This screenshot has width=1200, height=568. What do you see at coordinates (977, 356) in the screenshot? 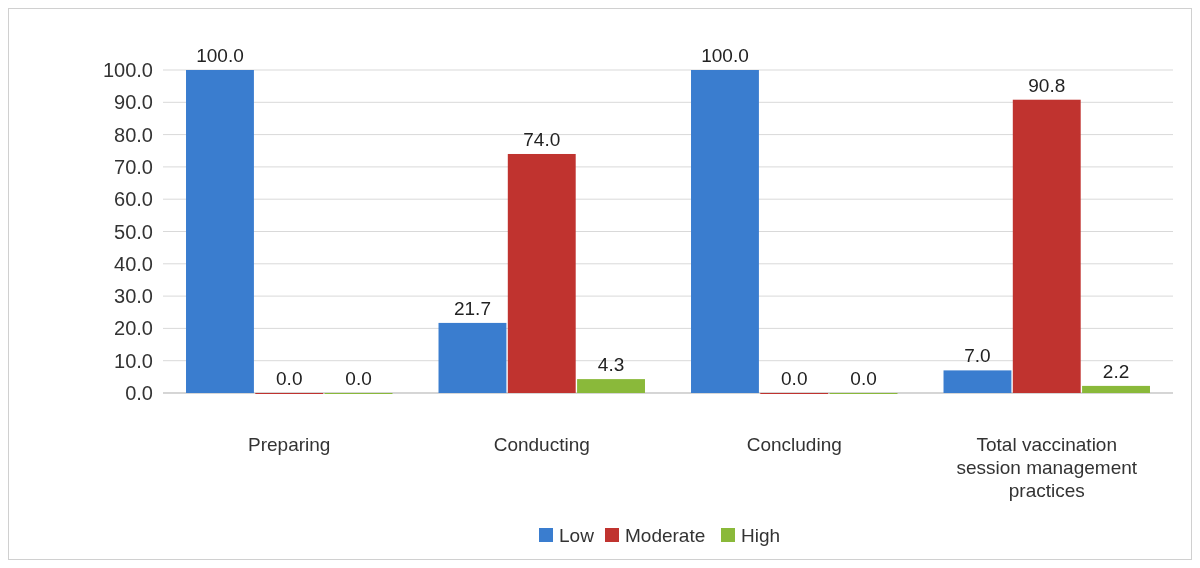
I see `data-label: 7.0` at bounding box center [977, 356].